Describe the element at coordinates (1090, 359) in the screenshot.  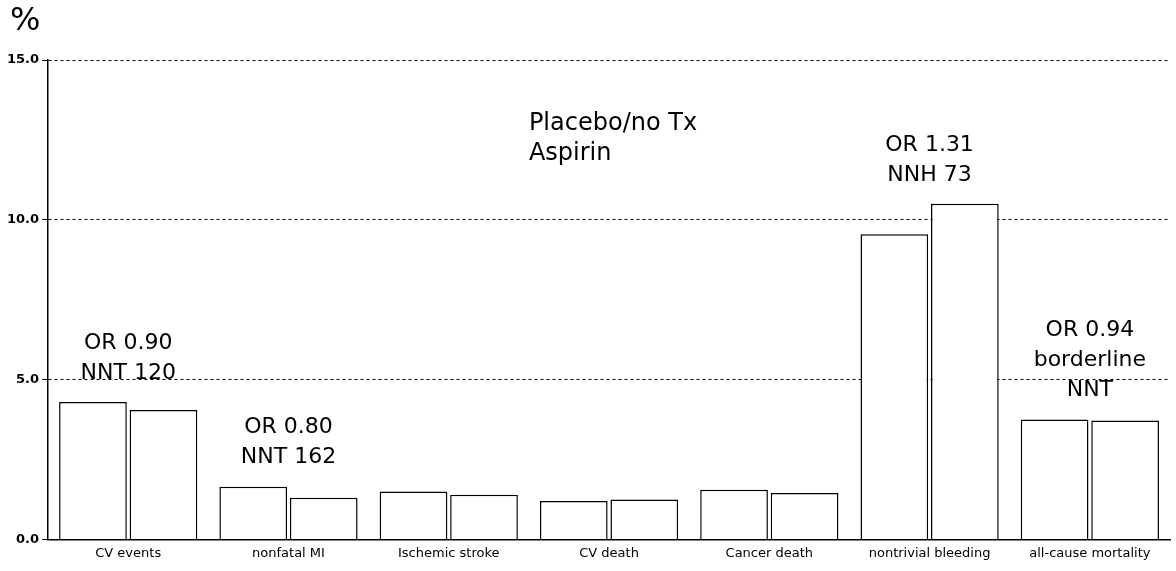
I see `annotation: OR 0.94 borderline NNT` at that location.